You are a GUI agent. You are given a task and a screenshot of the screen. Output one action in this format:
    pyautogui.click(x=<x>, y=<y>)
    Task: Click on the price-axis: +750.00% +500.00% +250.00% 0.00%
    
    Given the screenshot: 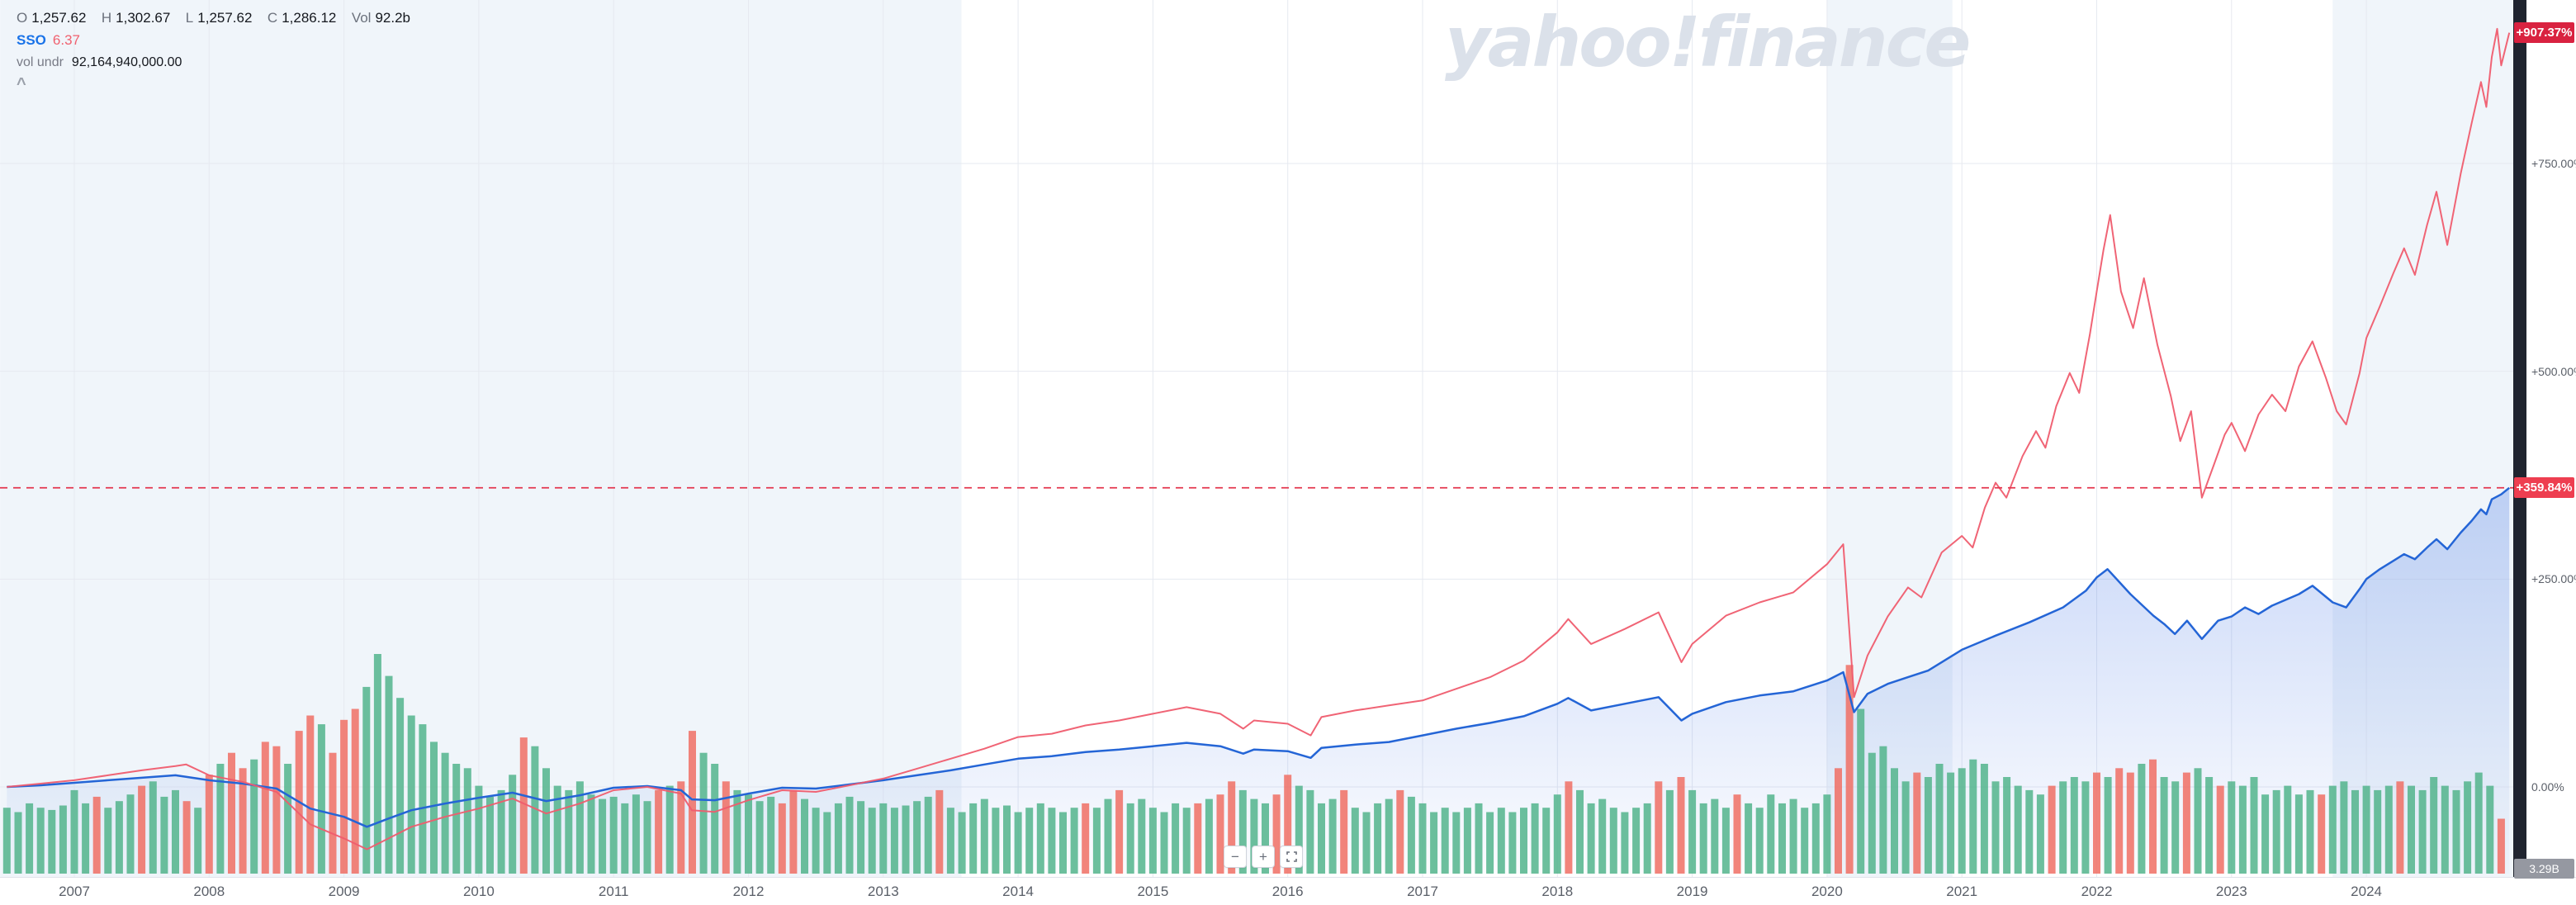 What is the action you would take?
    pyautogui.click(x=2551, y=438)
    